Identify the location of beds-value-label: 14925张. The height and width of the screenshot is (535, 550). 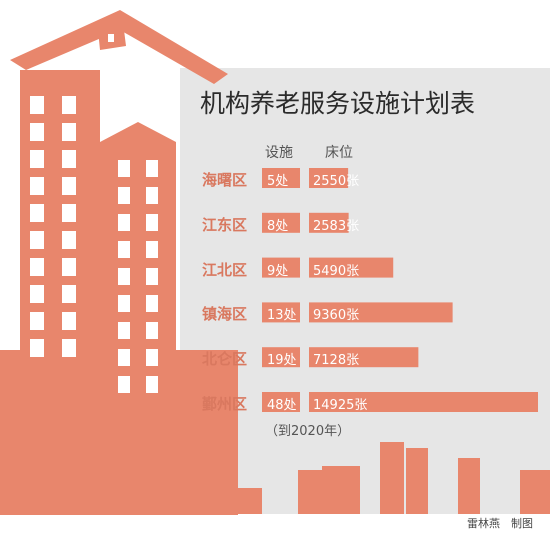
(340, 405).